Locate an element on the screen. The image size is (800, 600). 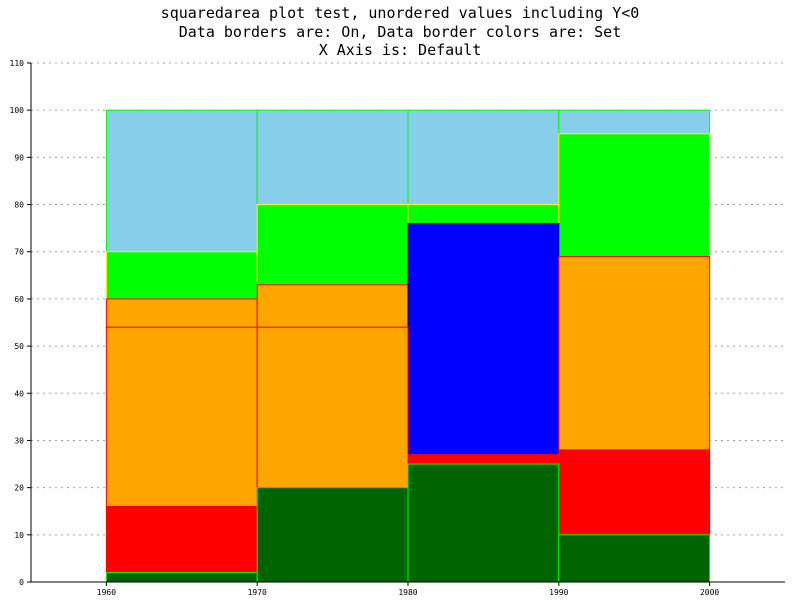
band-s4-seg0 is located at coordinates (181, 313).